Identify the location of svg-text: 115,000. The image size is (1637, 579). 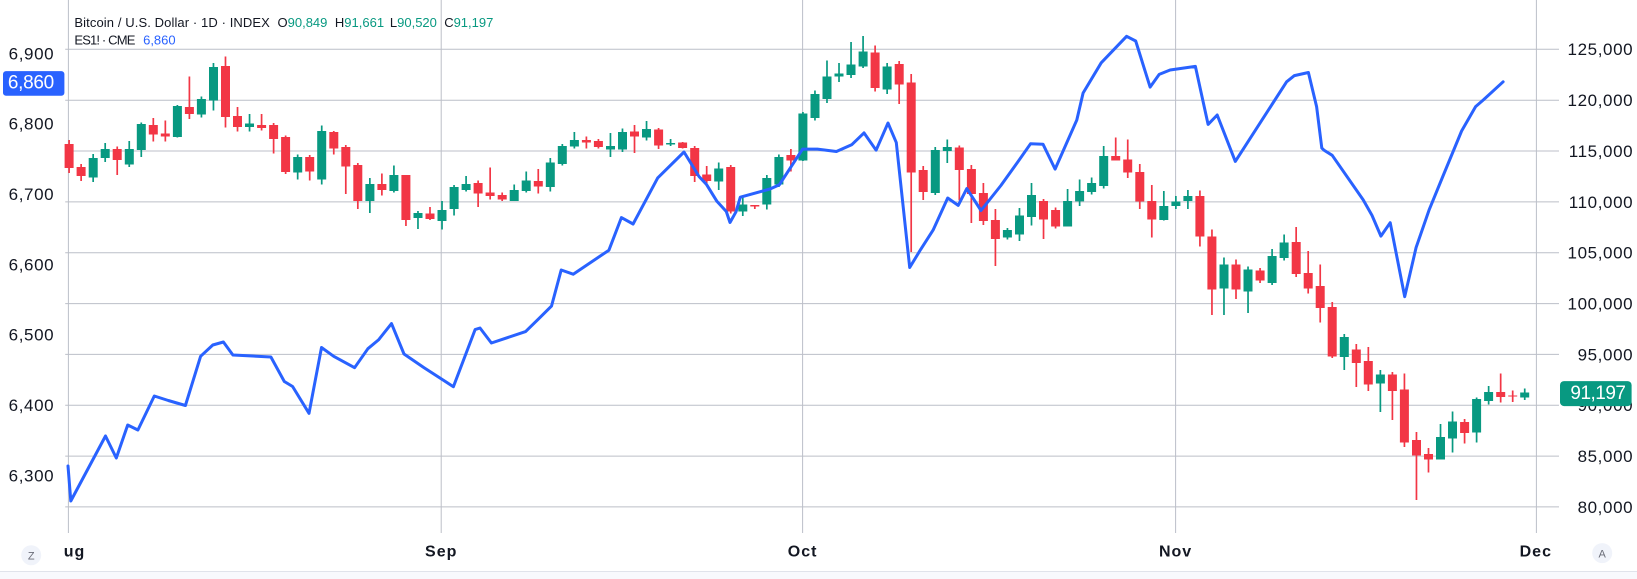
(1601, 151).